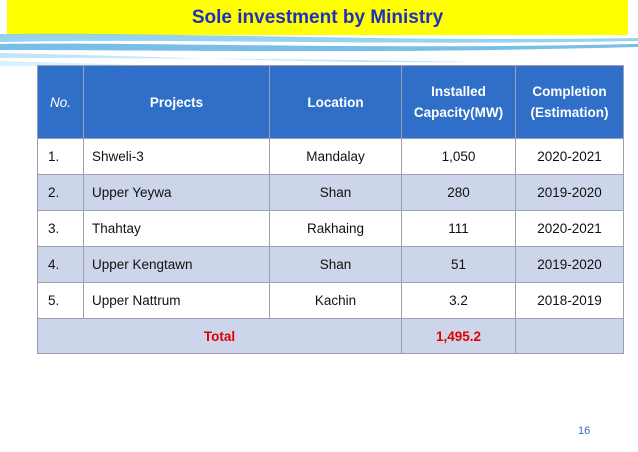 This screenshot has height=452, width=638. Describe the element at coordinates (584, 431) in the screenshot. I see `page-number: 16` at that location.